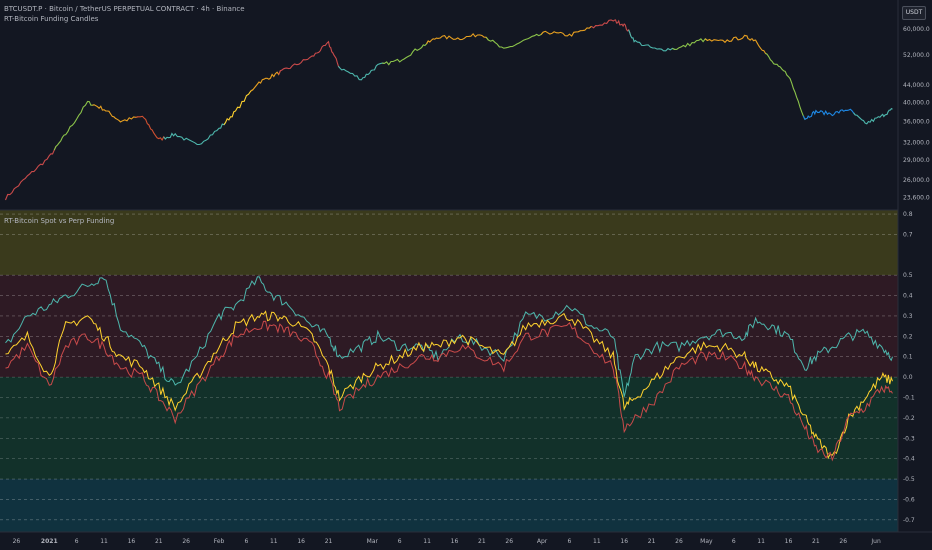 This screenshot has width=932, height=550. Describe the element at coordinates (908, 275) in the screenshot. I see `oscillator-tick-label: 0.5` at that location.